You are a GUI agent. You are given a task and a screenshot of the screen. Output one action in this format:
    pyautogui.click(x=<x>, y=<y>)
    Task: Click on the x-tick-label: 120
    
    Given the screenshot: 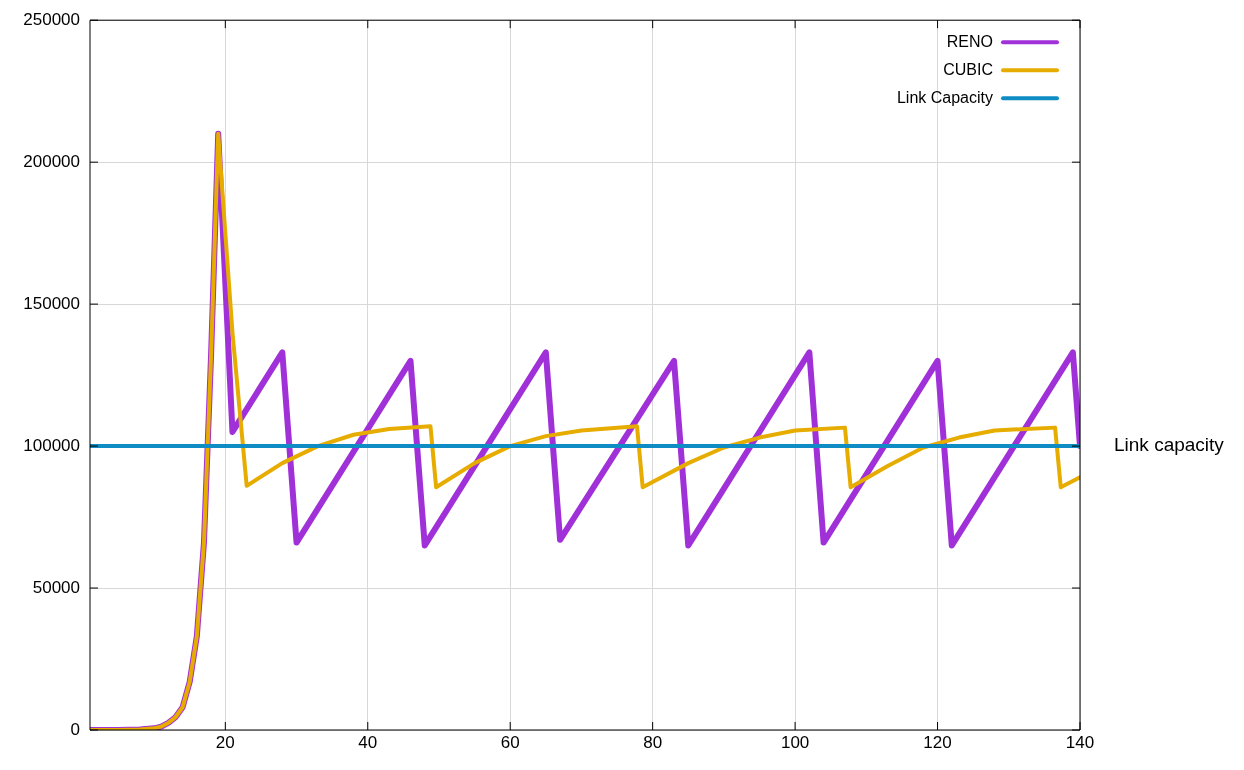 What is the action you would take?
    pyautogui.click(x=937, y=742)
    